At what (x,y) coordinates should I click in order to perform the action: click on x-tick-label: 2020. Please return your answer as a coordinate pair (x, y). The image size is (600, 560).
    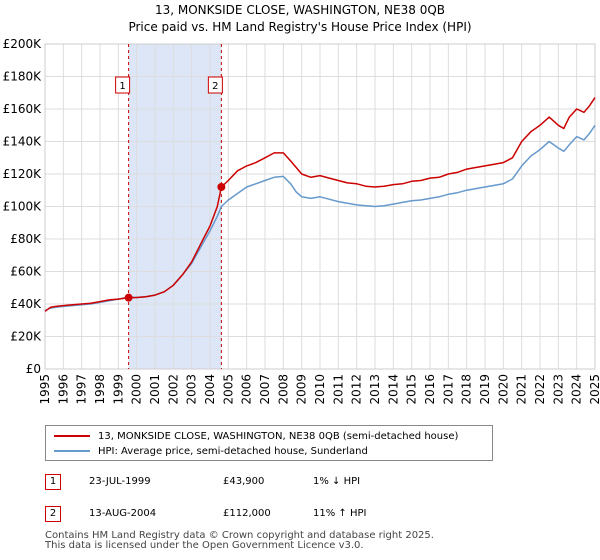
    Looking at the image, I should click on (503, 389).